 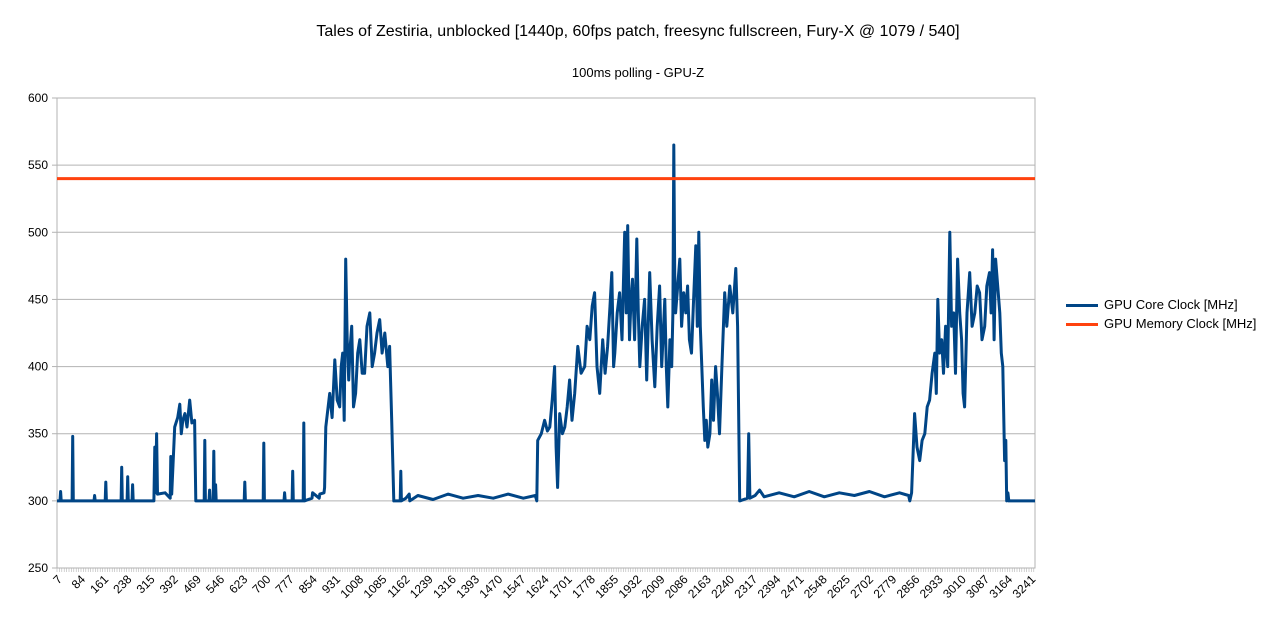 I want to click on x-tick-label: 2779, so click(x=885, y=586).